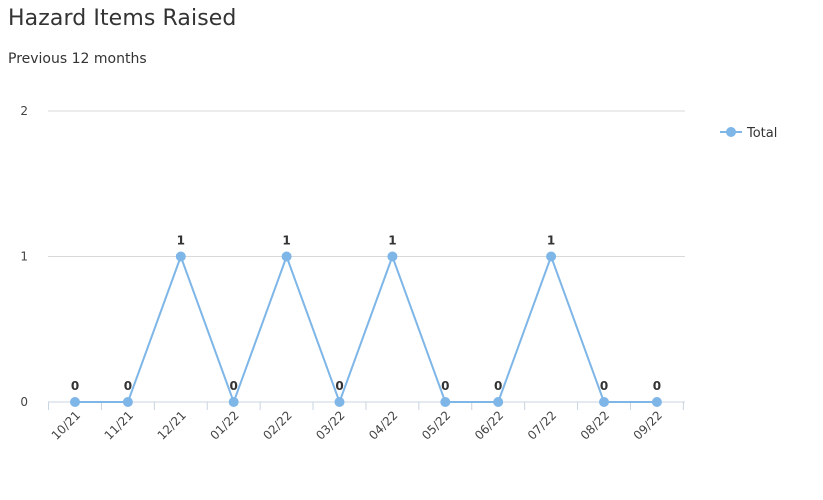  I want to click on y-tick-label: 1, so click(24, 257).